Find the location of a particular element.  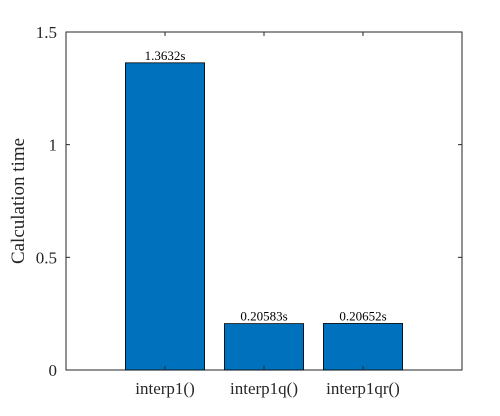

y-tick-label: 1 is located at coordinates (53, 145).